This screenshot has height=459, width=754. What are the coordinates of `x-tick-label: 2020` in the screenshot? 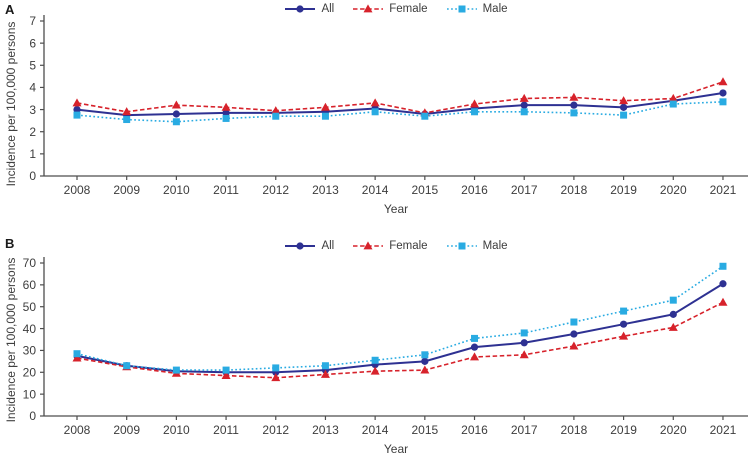 It's located at (673, 190).